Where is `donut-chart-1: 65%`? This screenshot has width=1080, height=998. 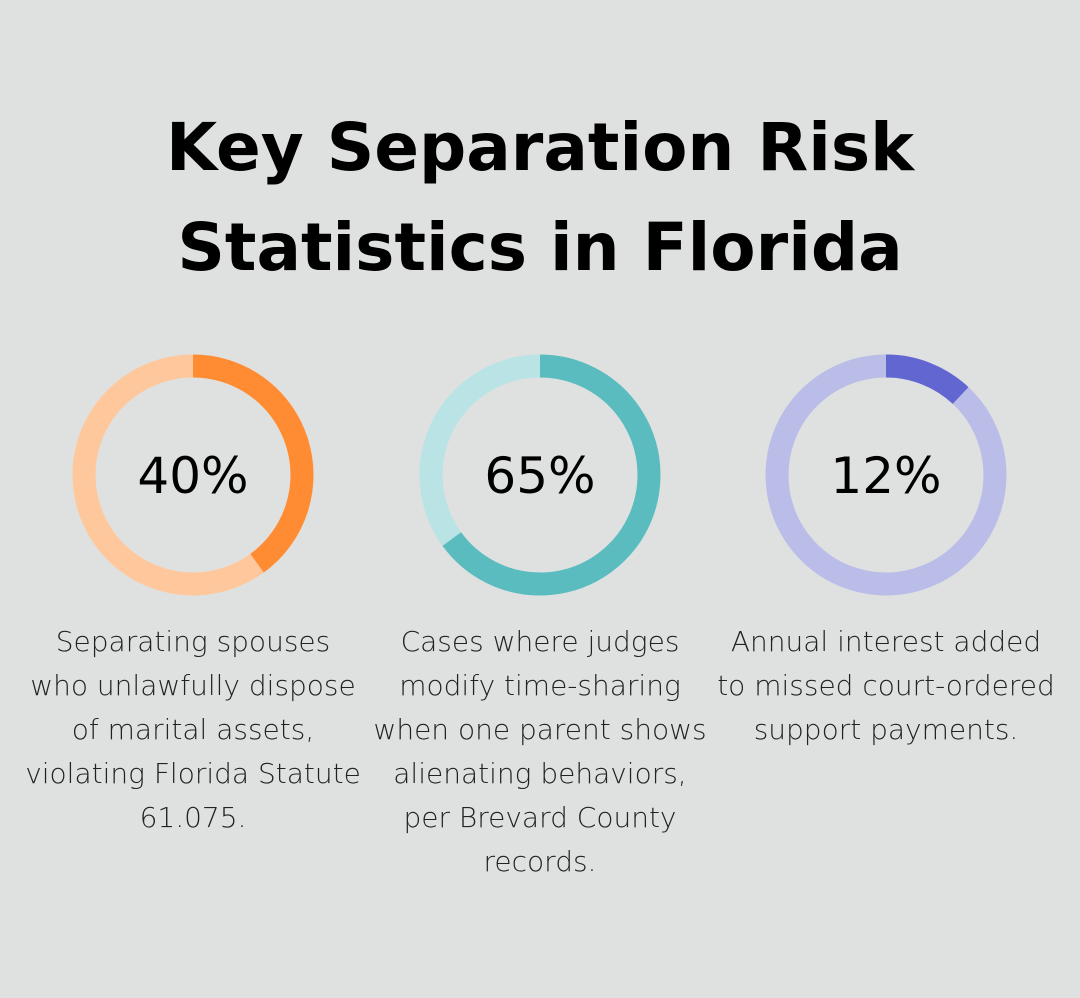 donut-chart-1: 65% is located at coordinates (540, 475).